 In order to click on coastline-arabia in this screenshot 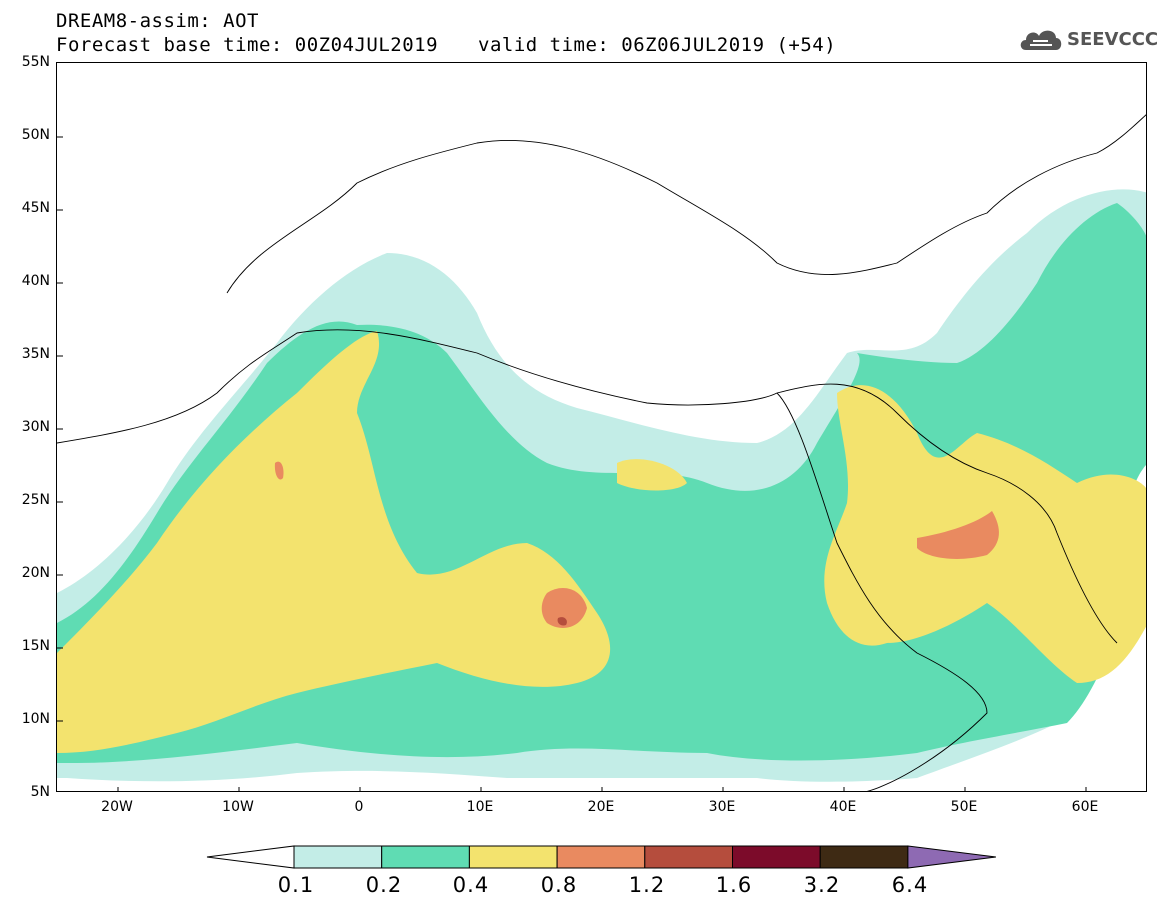, I will do `click(947, 513)`.